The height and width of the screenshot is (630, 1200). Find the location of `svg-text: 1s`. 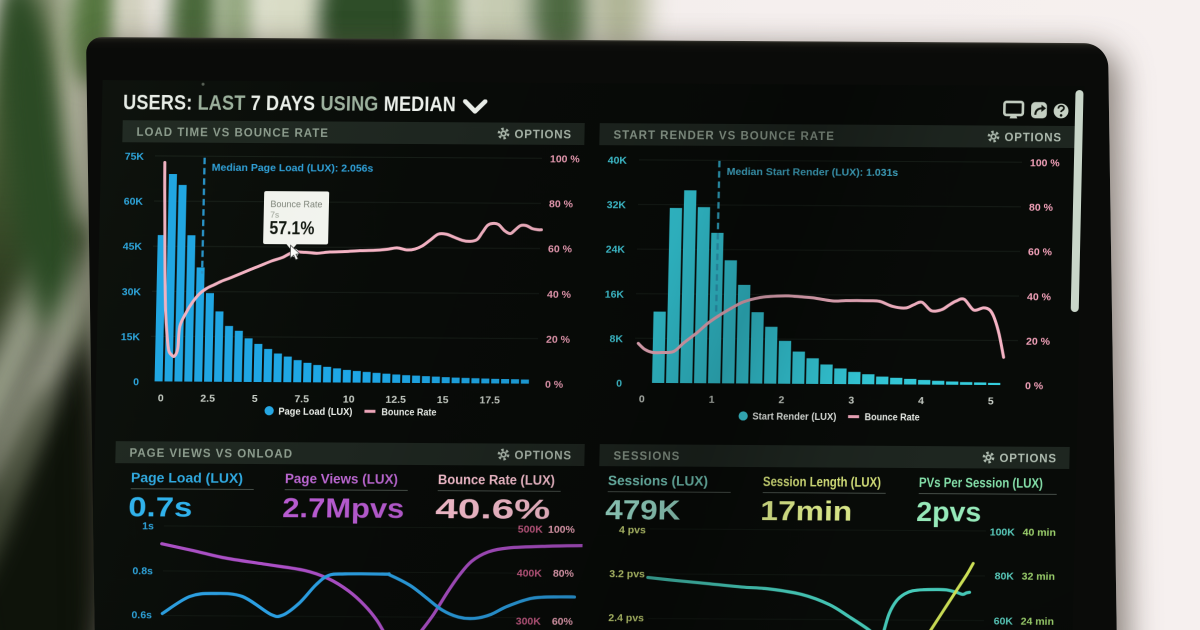

svg-text: 1s is located at coordinates (148, 526).